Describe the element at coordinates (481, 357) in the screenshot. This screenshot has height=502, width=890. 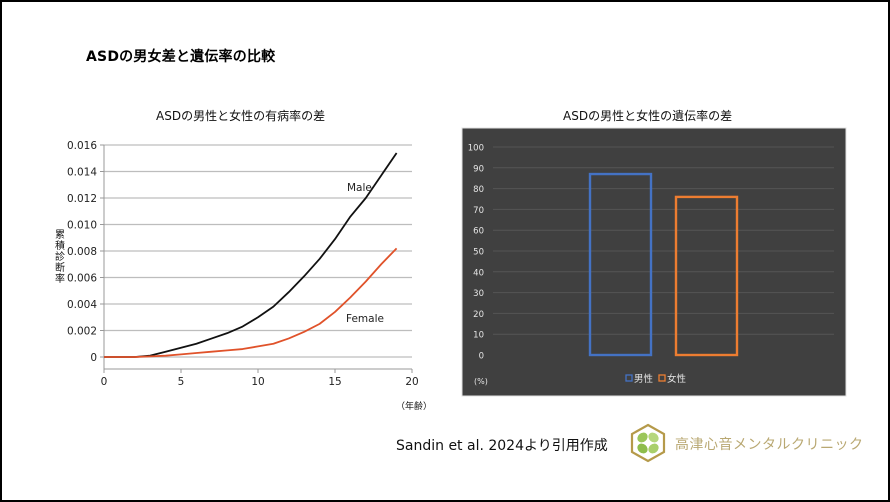
I see `bar-y-tick-label: 0` at that location.